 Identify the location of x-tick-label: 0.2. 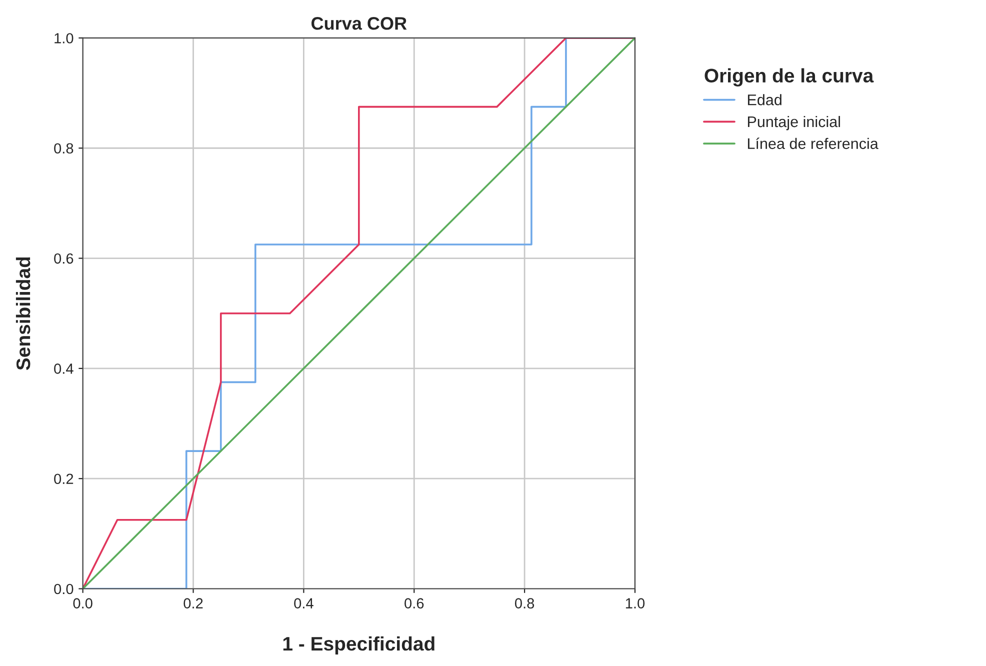
(193, 603).